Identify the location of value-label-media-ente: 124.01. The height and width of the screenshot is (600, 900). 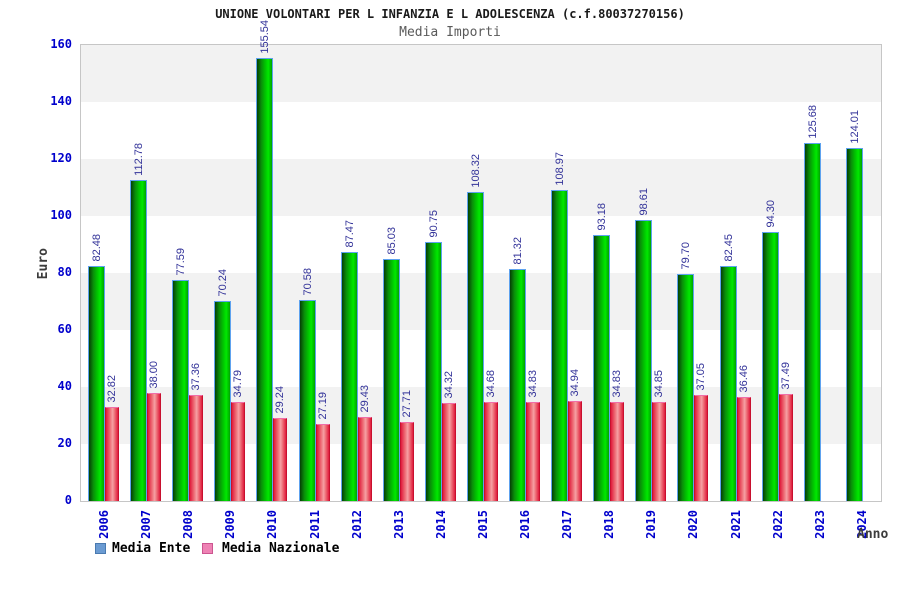
(855, 127).